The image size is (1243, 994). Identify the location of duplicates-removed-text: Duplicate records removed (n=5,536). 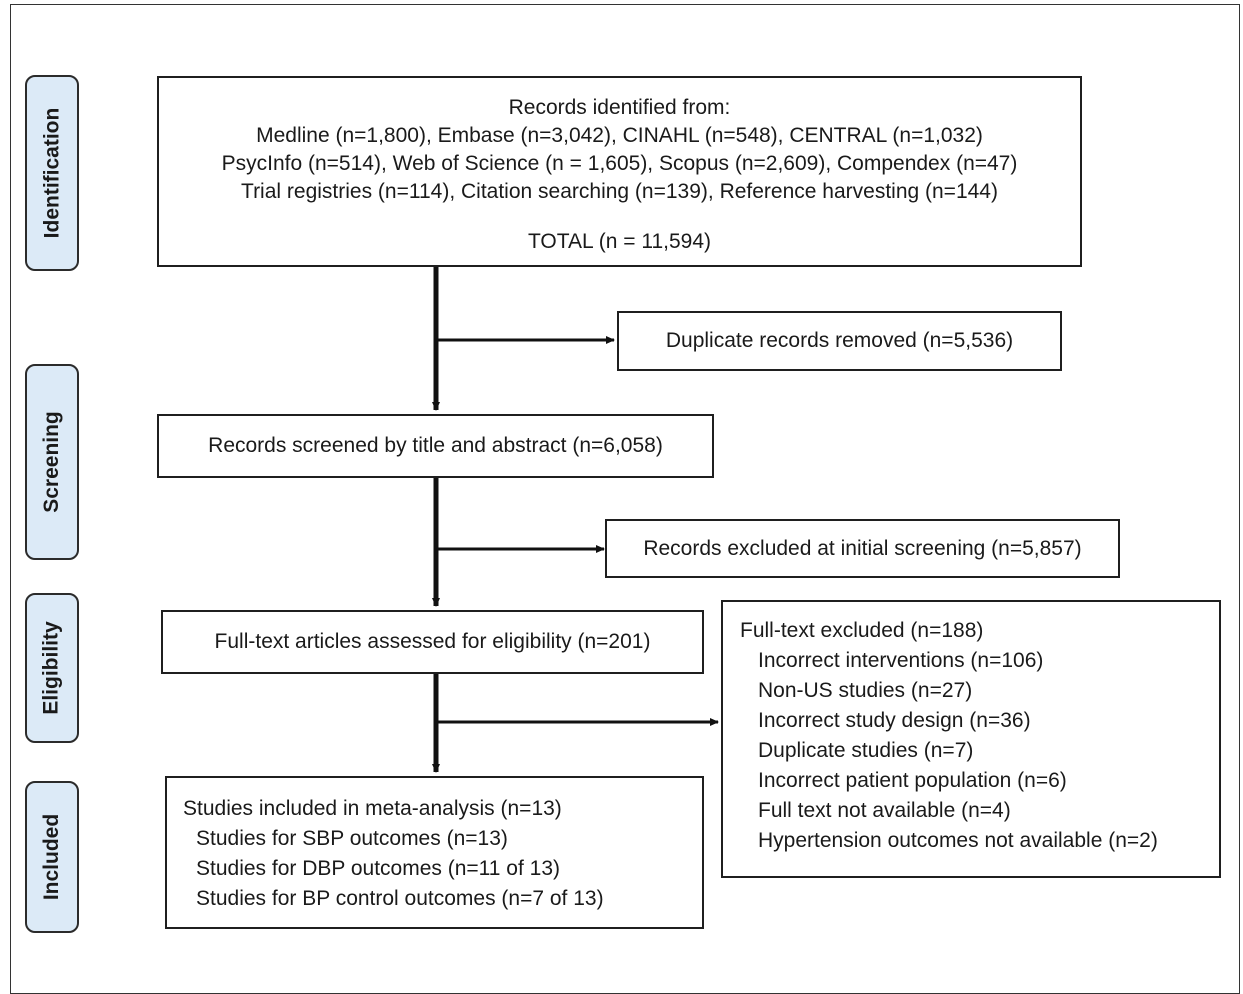
(839, 340).